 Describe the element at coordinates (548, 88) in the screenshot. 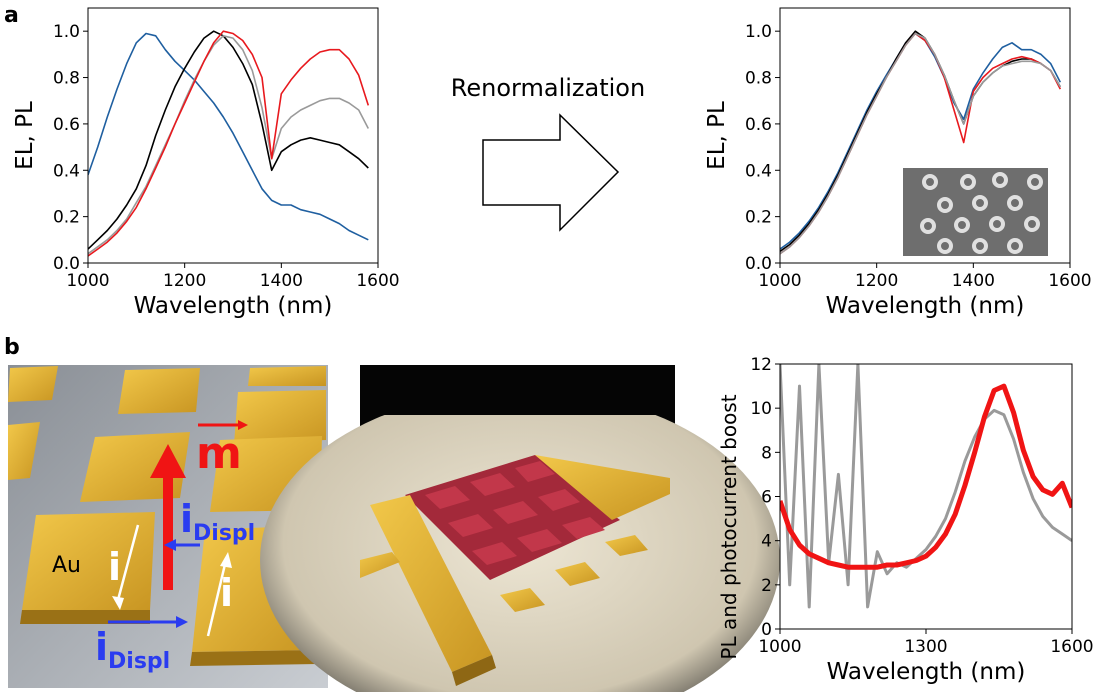

I see `arrow-label: Renormalization` at that location.